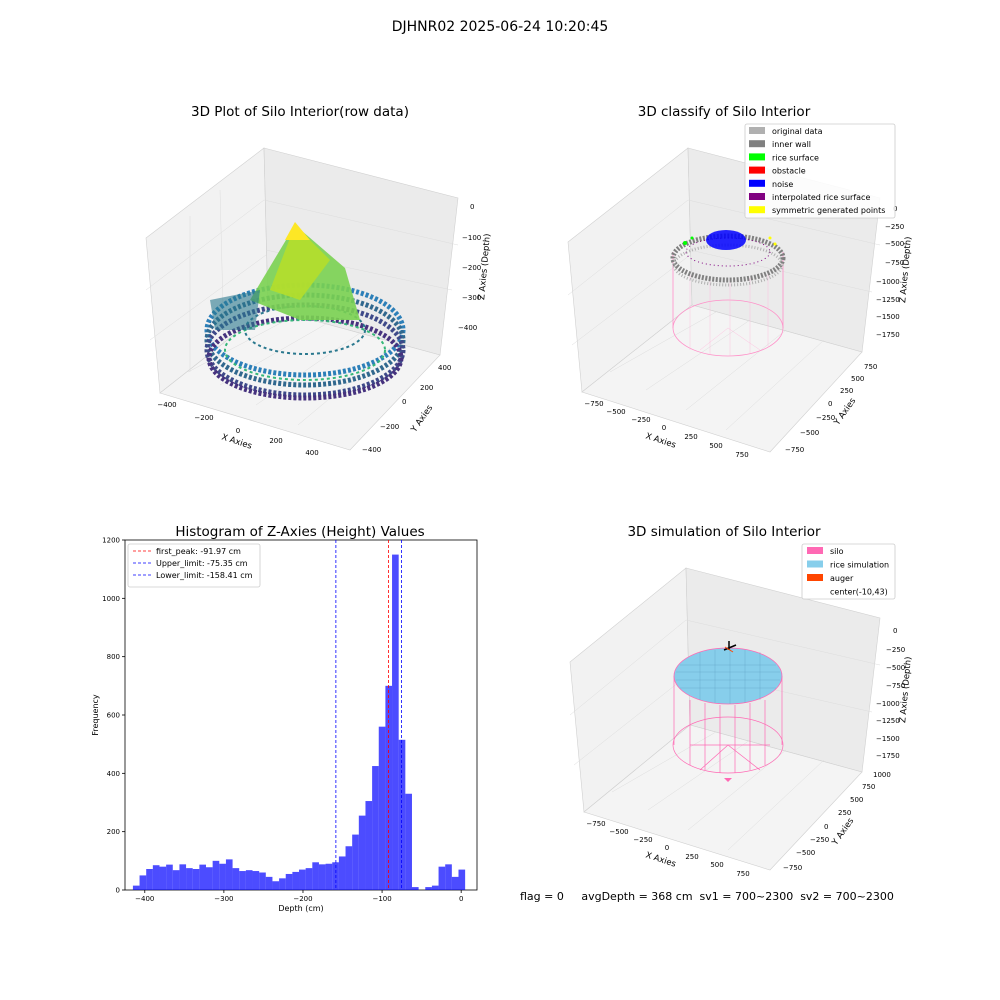 Image resolution: width=1000 pixels, height=1000 pixels. I want to click on figure-title: DJHNR02 2025-06-24 10:20:45, so click(500, 27).